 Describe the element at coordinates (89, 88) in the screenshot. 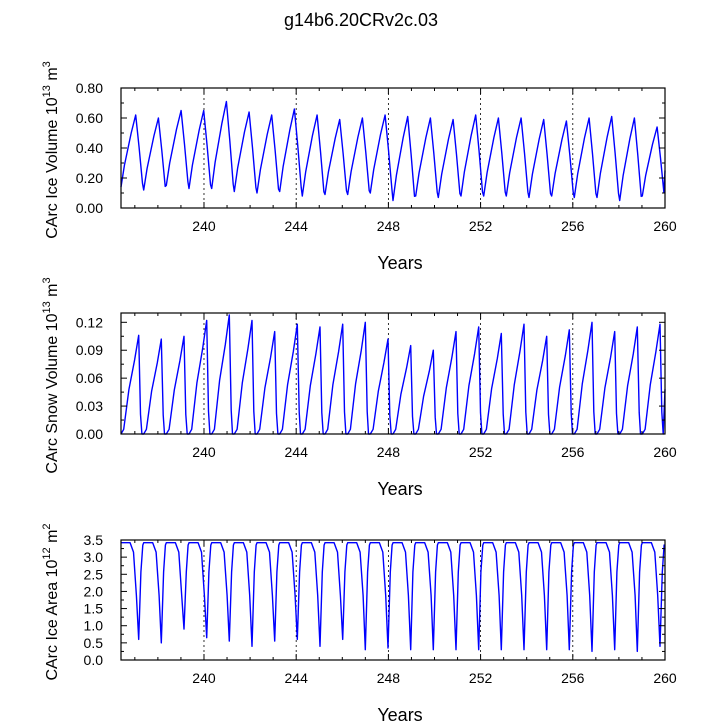

I see `y-tick-label: 0.80` at that location.